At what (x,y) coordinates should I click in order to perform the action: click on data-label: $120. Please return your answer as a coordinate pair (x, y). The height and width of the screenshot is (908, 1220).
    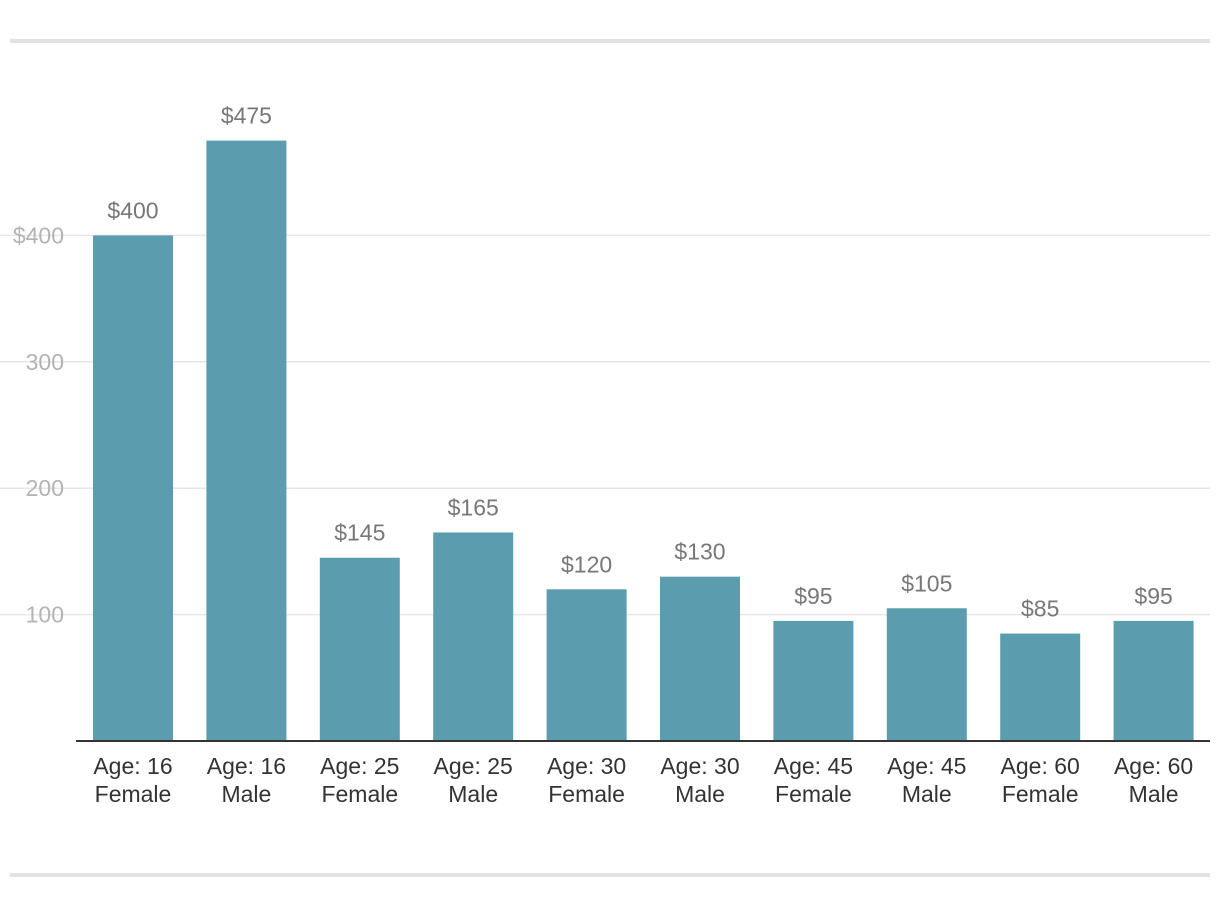
    Looking at the image, I should click on (586, 564).